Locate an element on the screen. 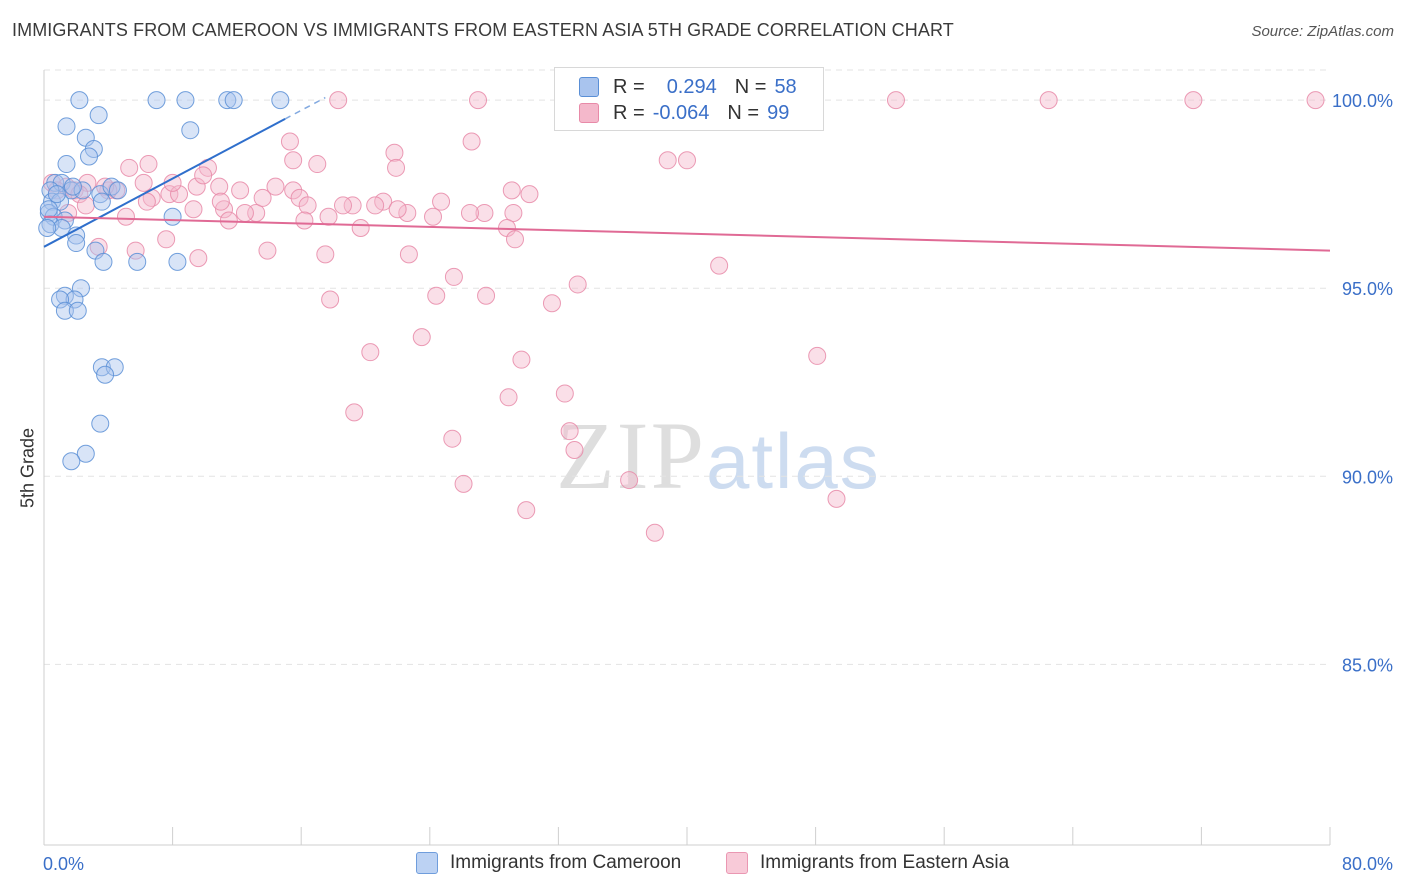 The width and height of the screenshot is (1406, 892). legend-row-eastern-asia: R = -0.064 N = 99 is located at coordinates (684, 113).